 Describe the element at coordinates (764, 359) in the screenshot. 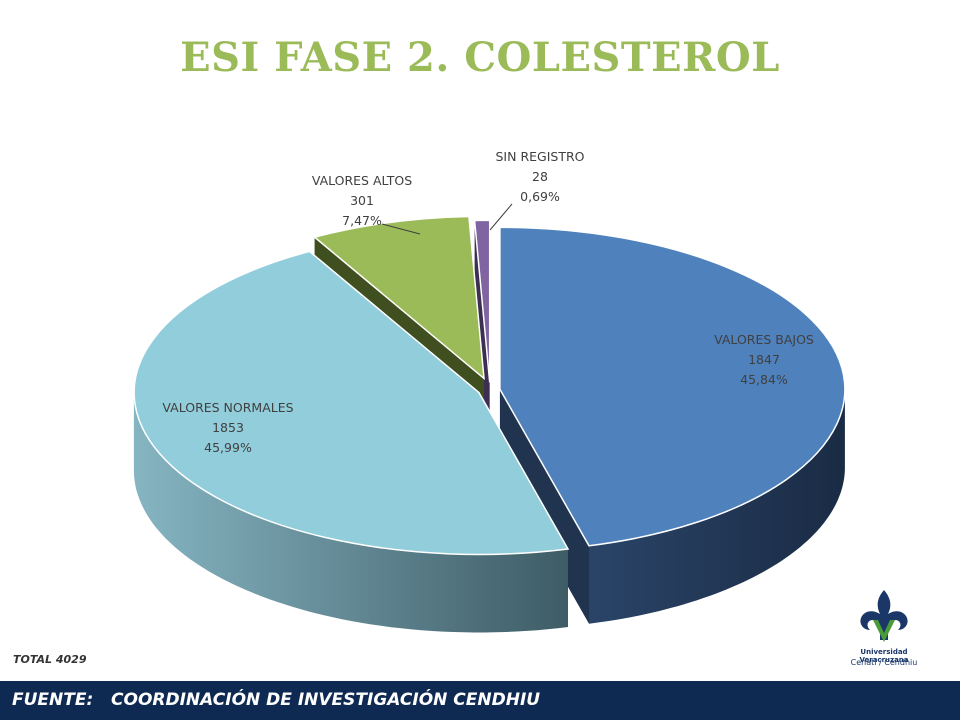

I see `data-label-valores-bajos: VALORES BAJOS 1847 45,84%` at that location.